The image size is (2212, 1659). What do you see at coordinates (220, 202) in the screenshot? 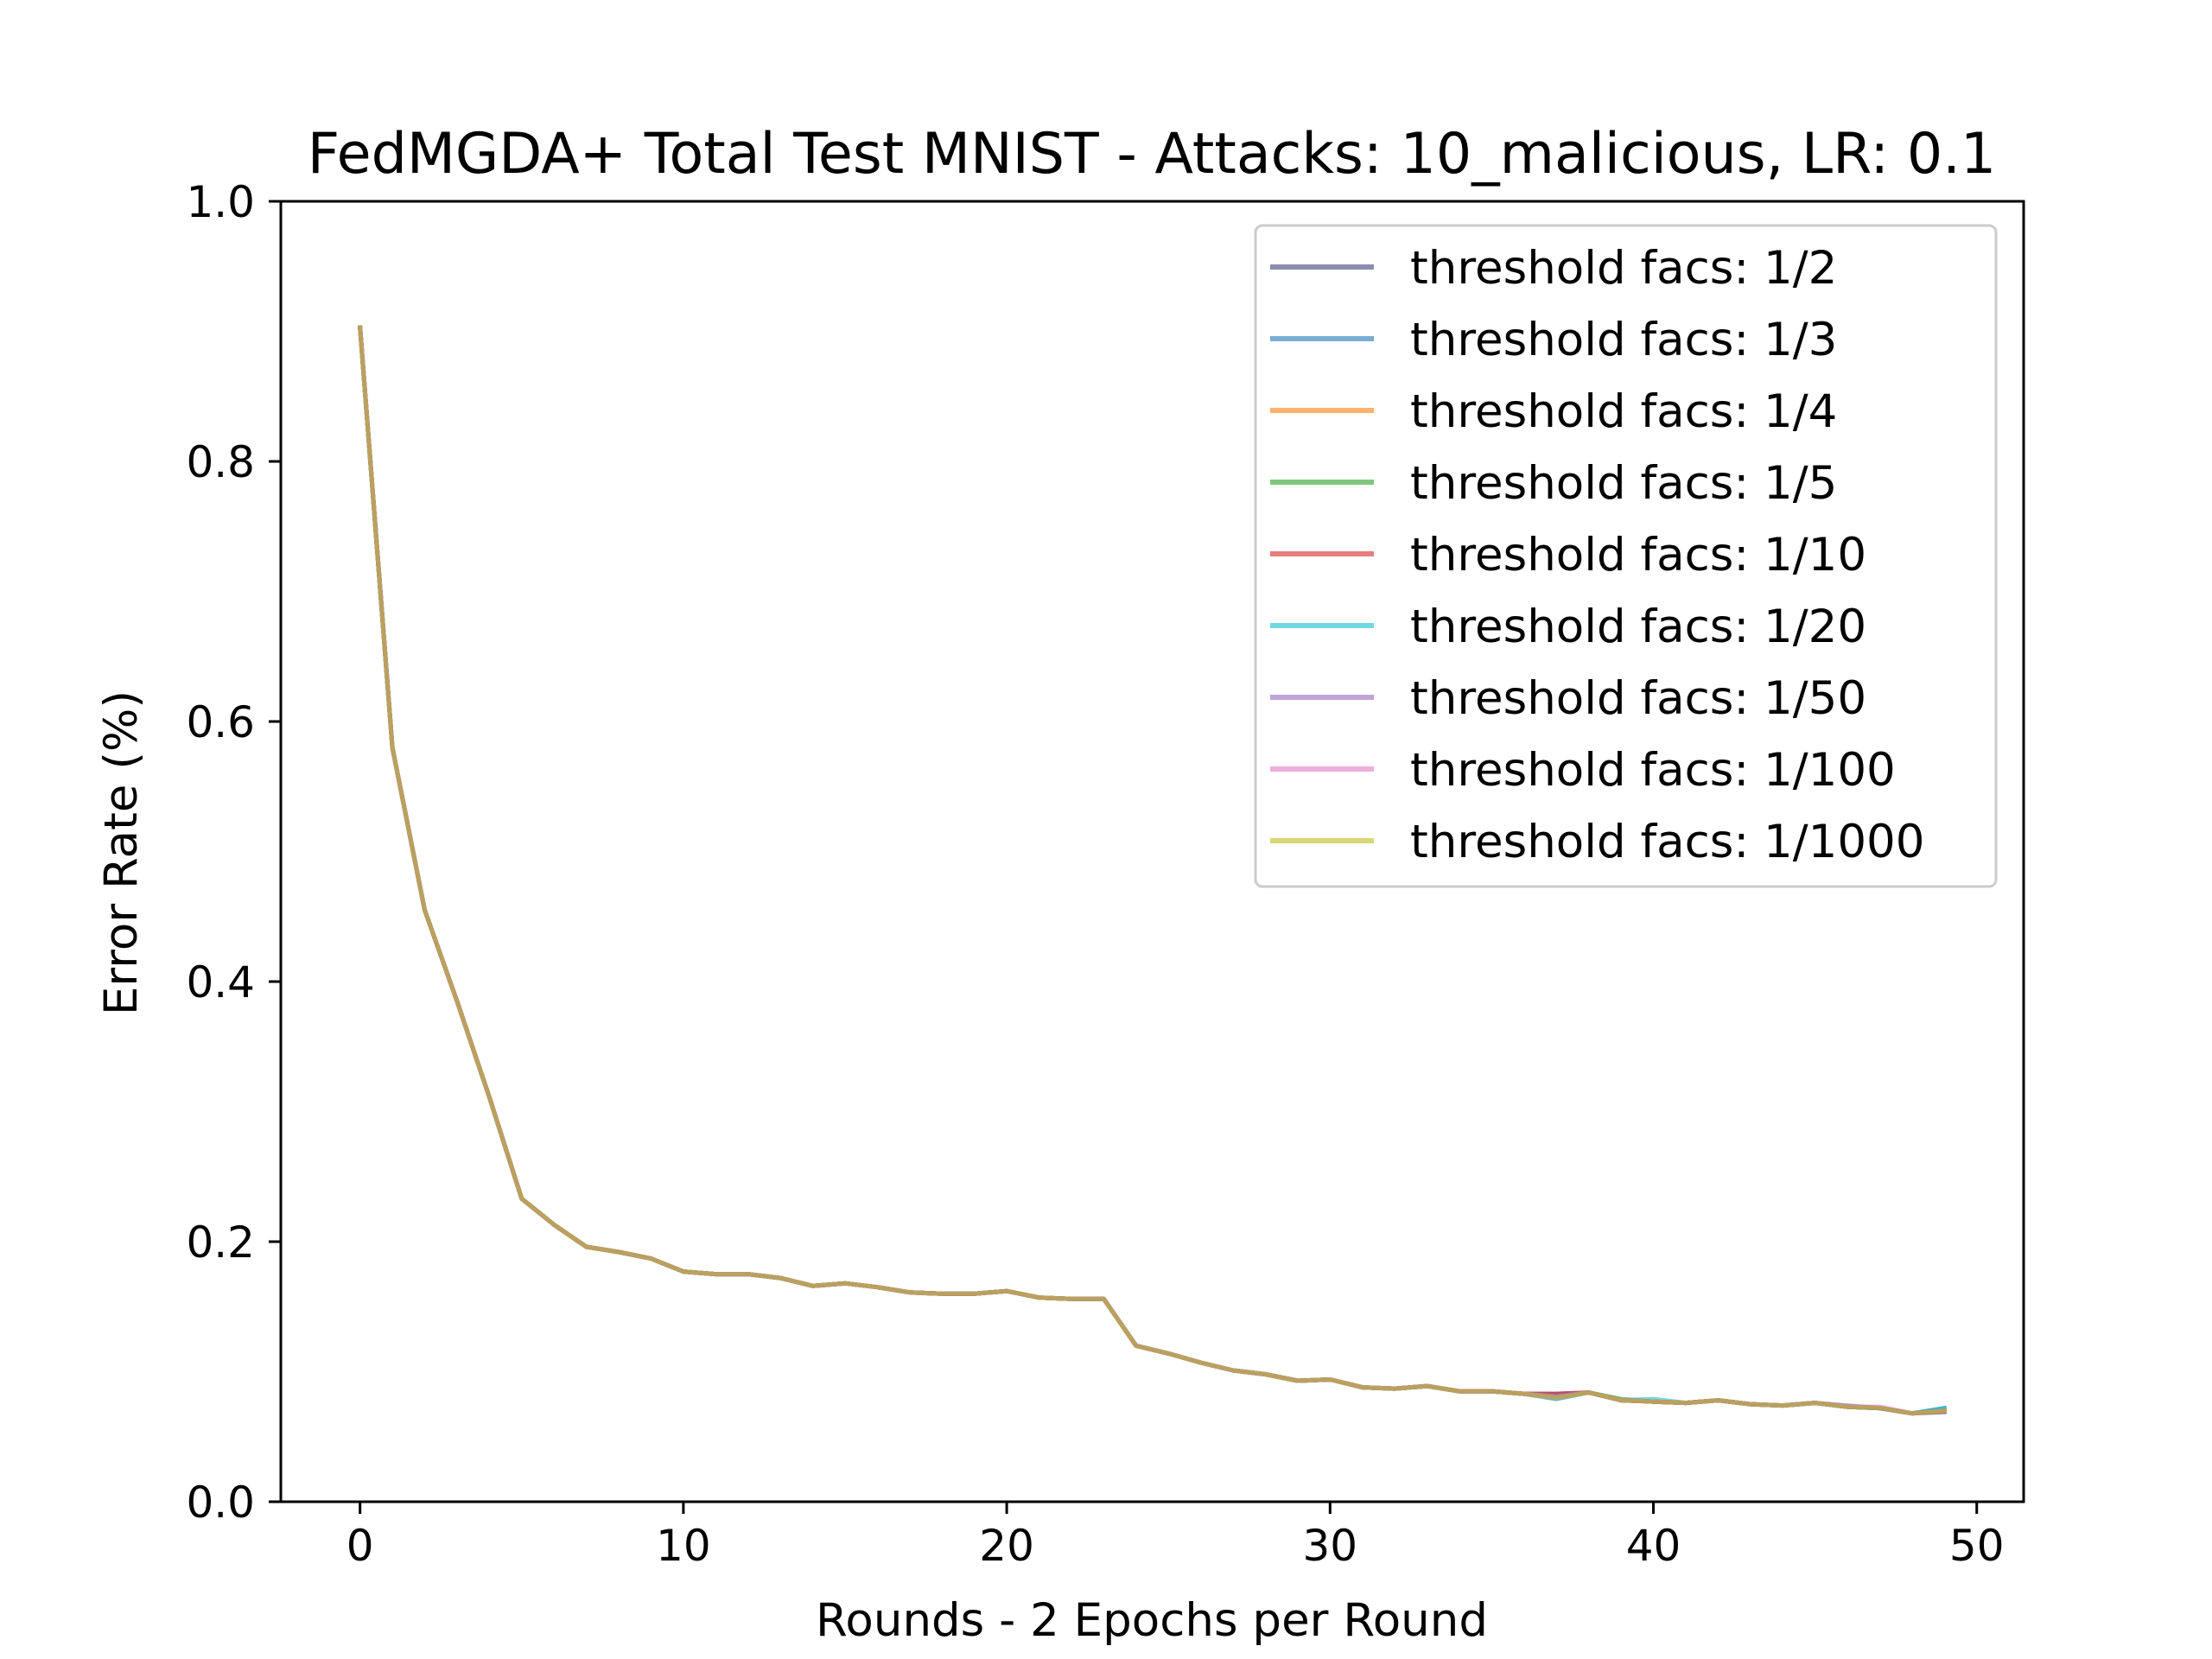
I see `y-tick-label: 1.0` at bounding box center [220, 202].